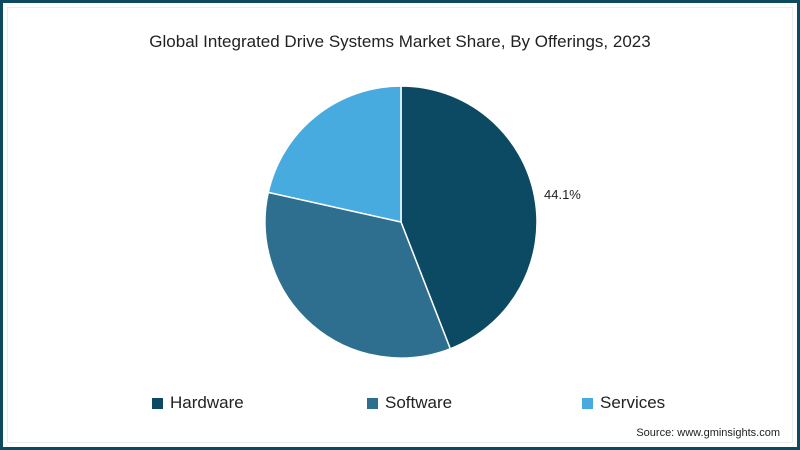 The image size is (800, 450). Describe the element at coordinates (587, 403) in the screenshot. I see `legend-swatch-services` at that location.